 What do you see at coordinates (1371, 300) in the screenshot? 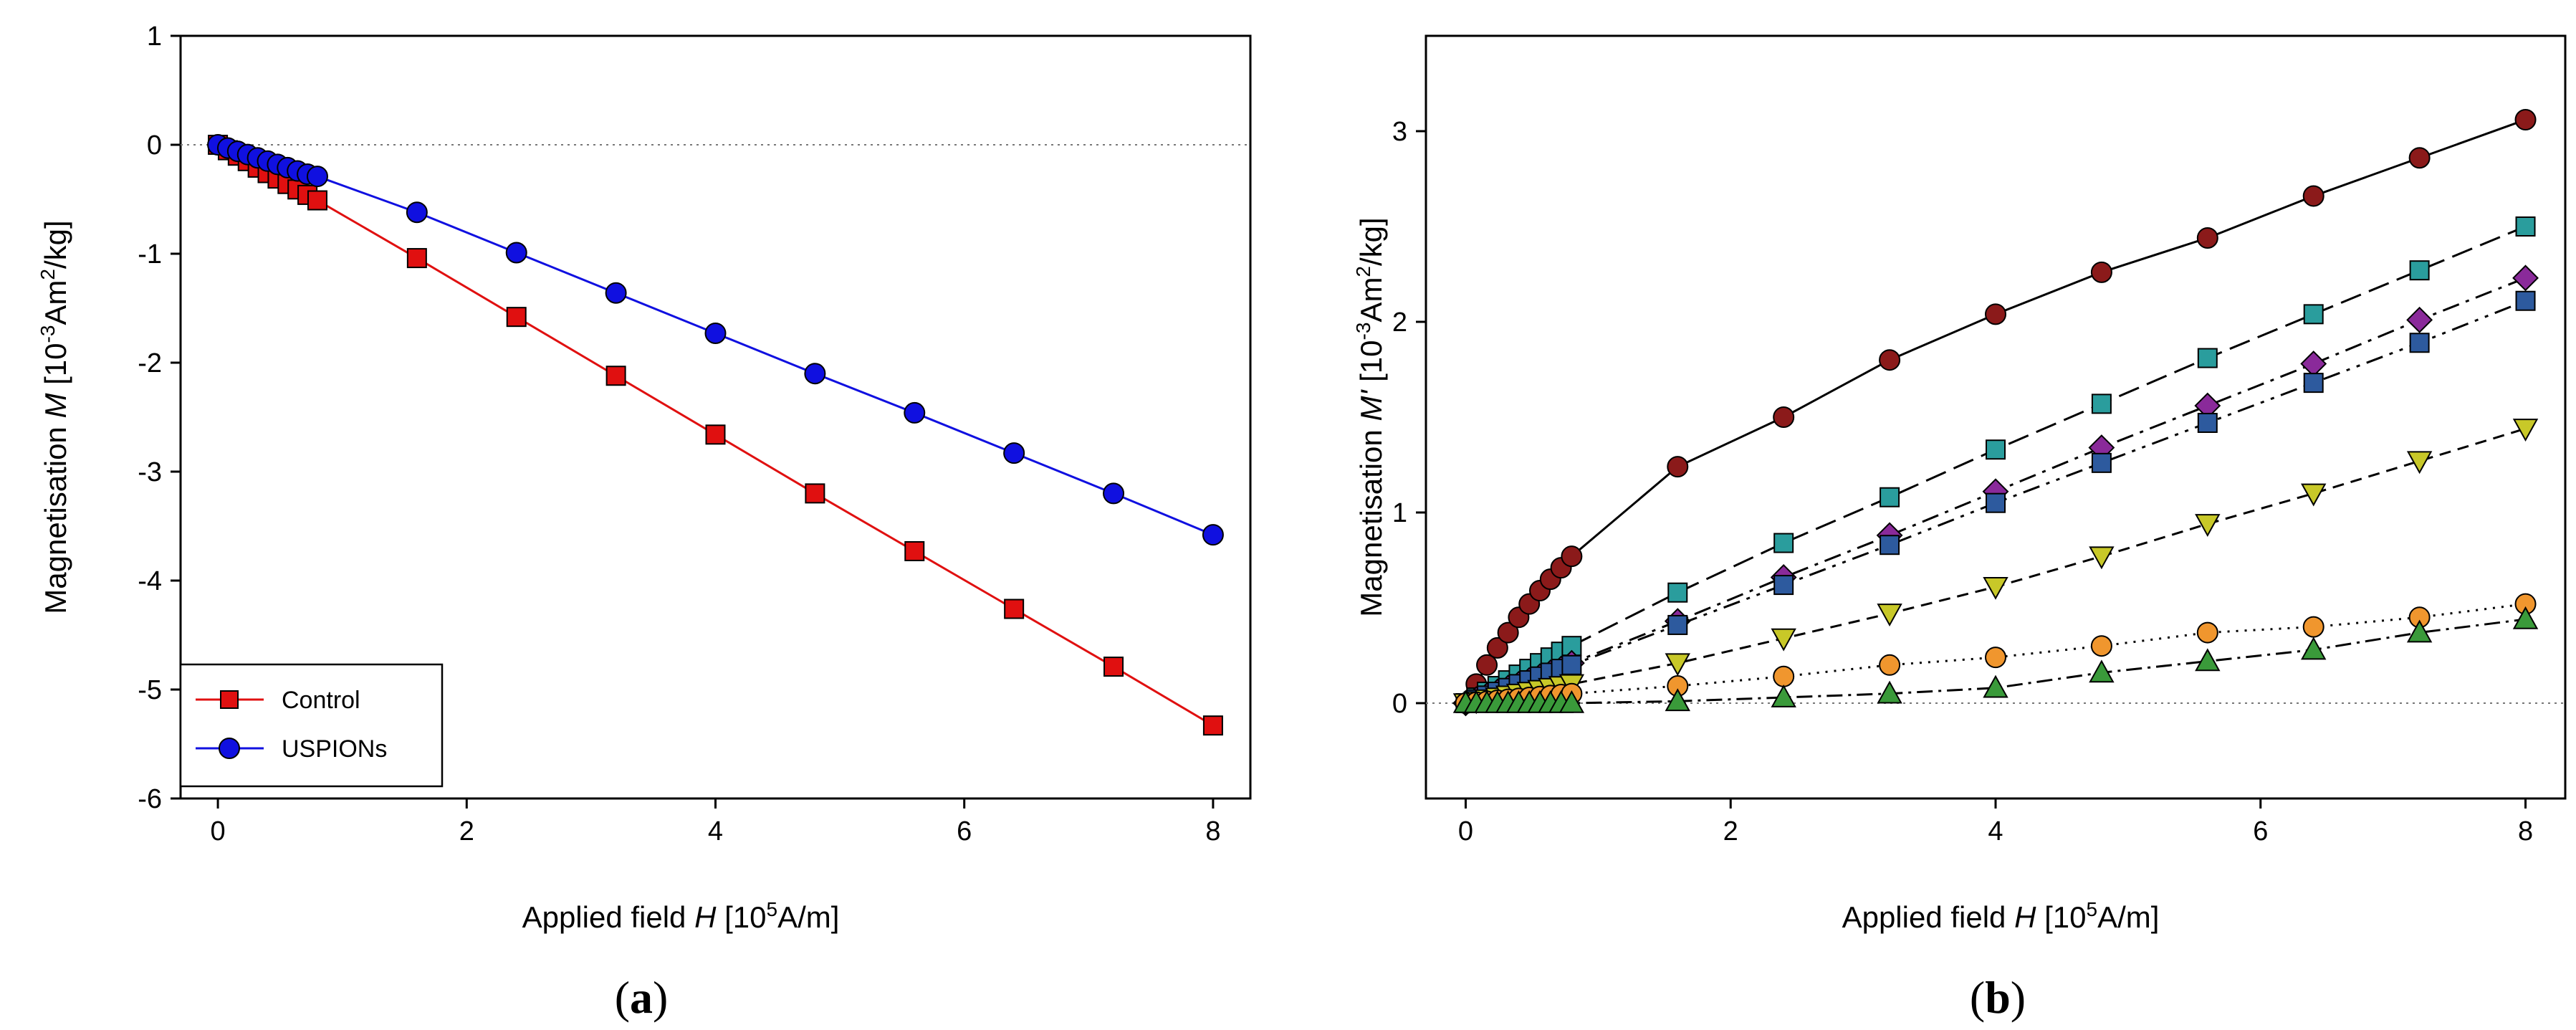
I see `panel-b-ylabel-post: Am` at bounding box center [1371, 300].